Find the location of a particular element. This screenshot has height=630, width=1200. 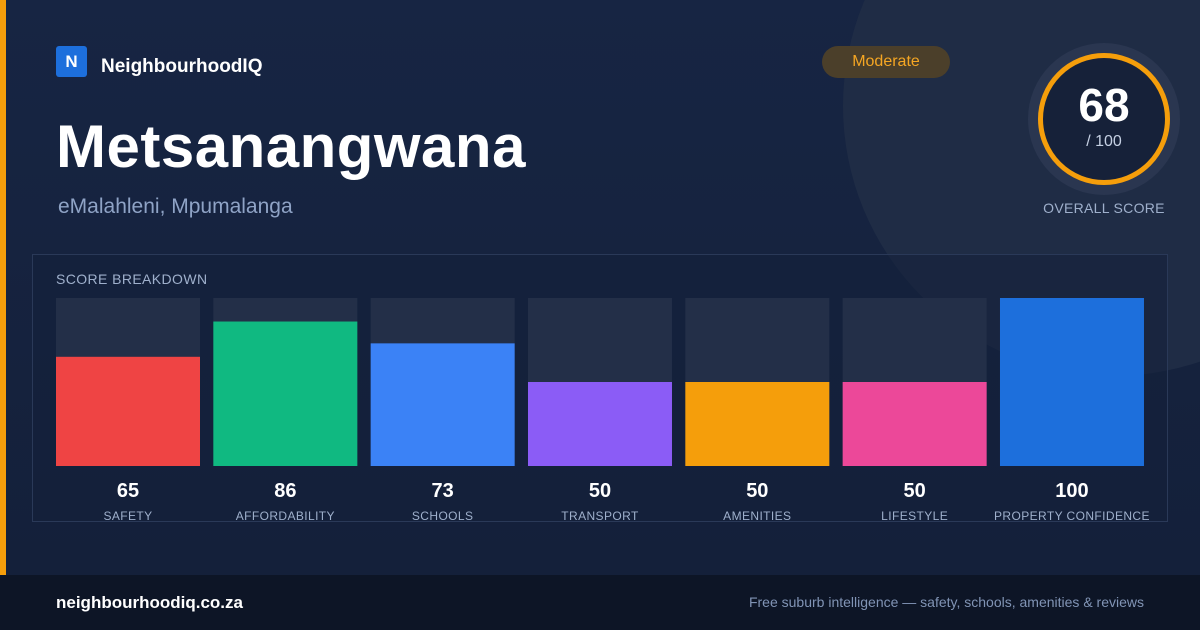

score-breakdown-title: SCORE BREAKDOWN is located at coordinates (132, 279).